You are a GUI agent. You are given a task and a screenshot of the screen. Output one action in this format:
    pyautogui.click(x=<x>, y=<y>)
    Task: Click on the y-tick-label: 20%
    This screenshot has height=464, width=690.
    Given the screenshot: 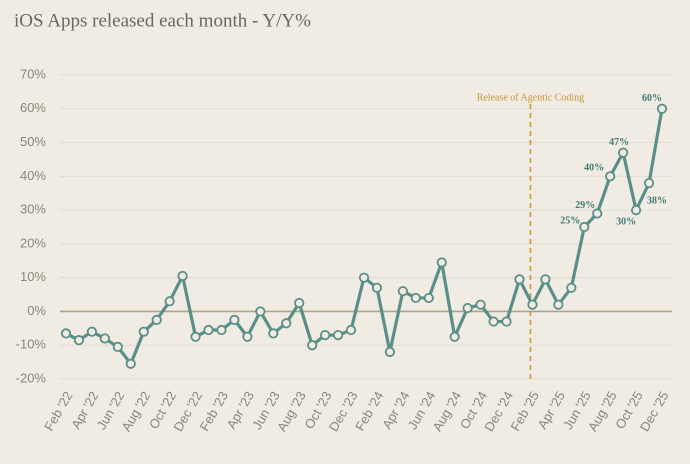 What is the action you would take?
    pyautogui.click(x=33, y=242)
    